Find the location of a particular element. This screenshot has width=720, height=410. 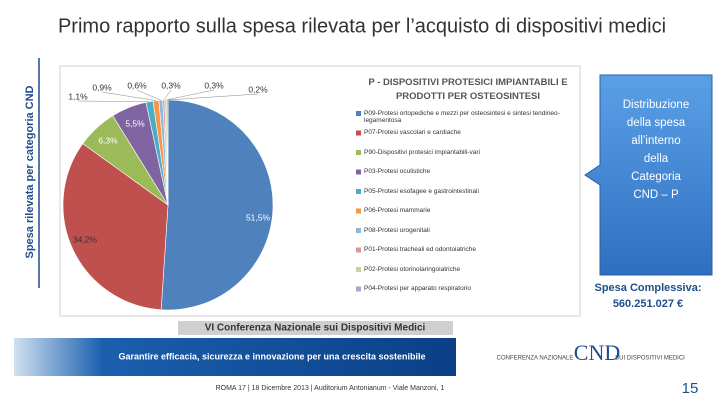

total-label: Spesa Complessiva: is located at coordinates (648, 288).